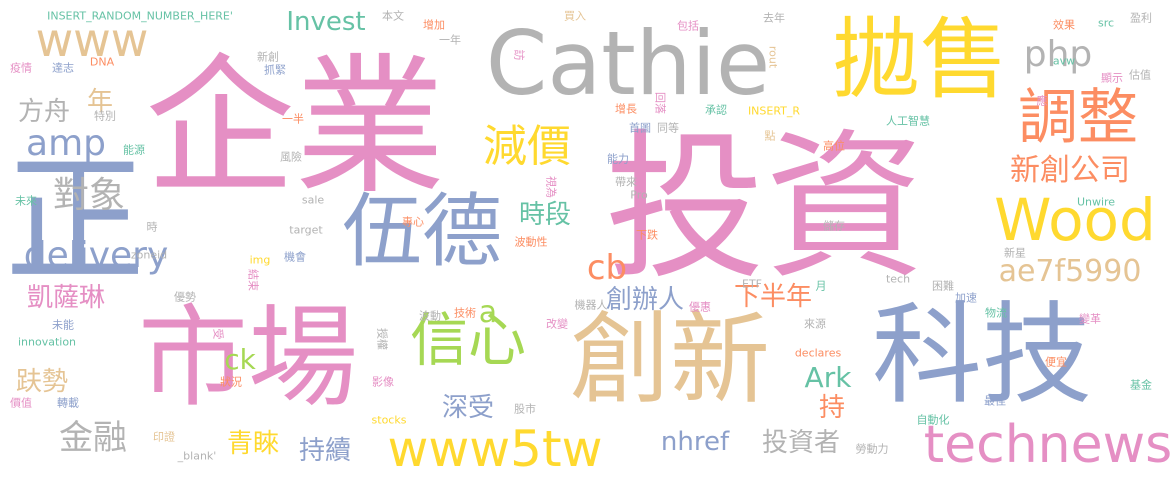 The image size is (1175, 482). I want to click on word: 減價, so click(527, 146).